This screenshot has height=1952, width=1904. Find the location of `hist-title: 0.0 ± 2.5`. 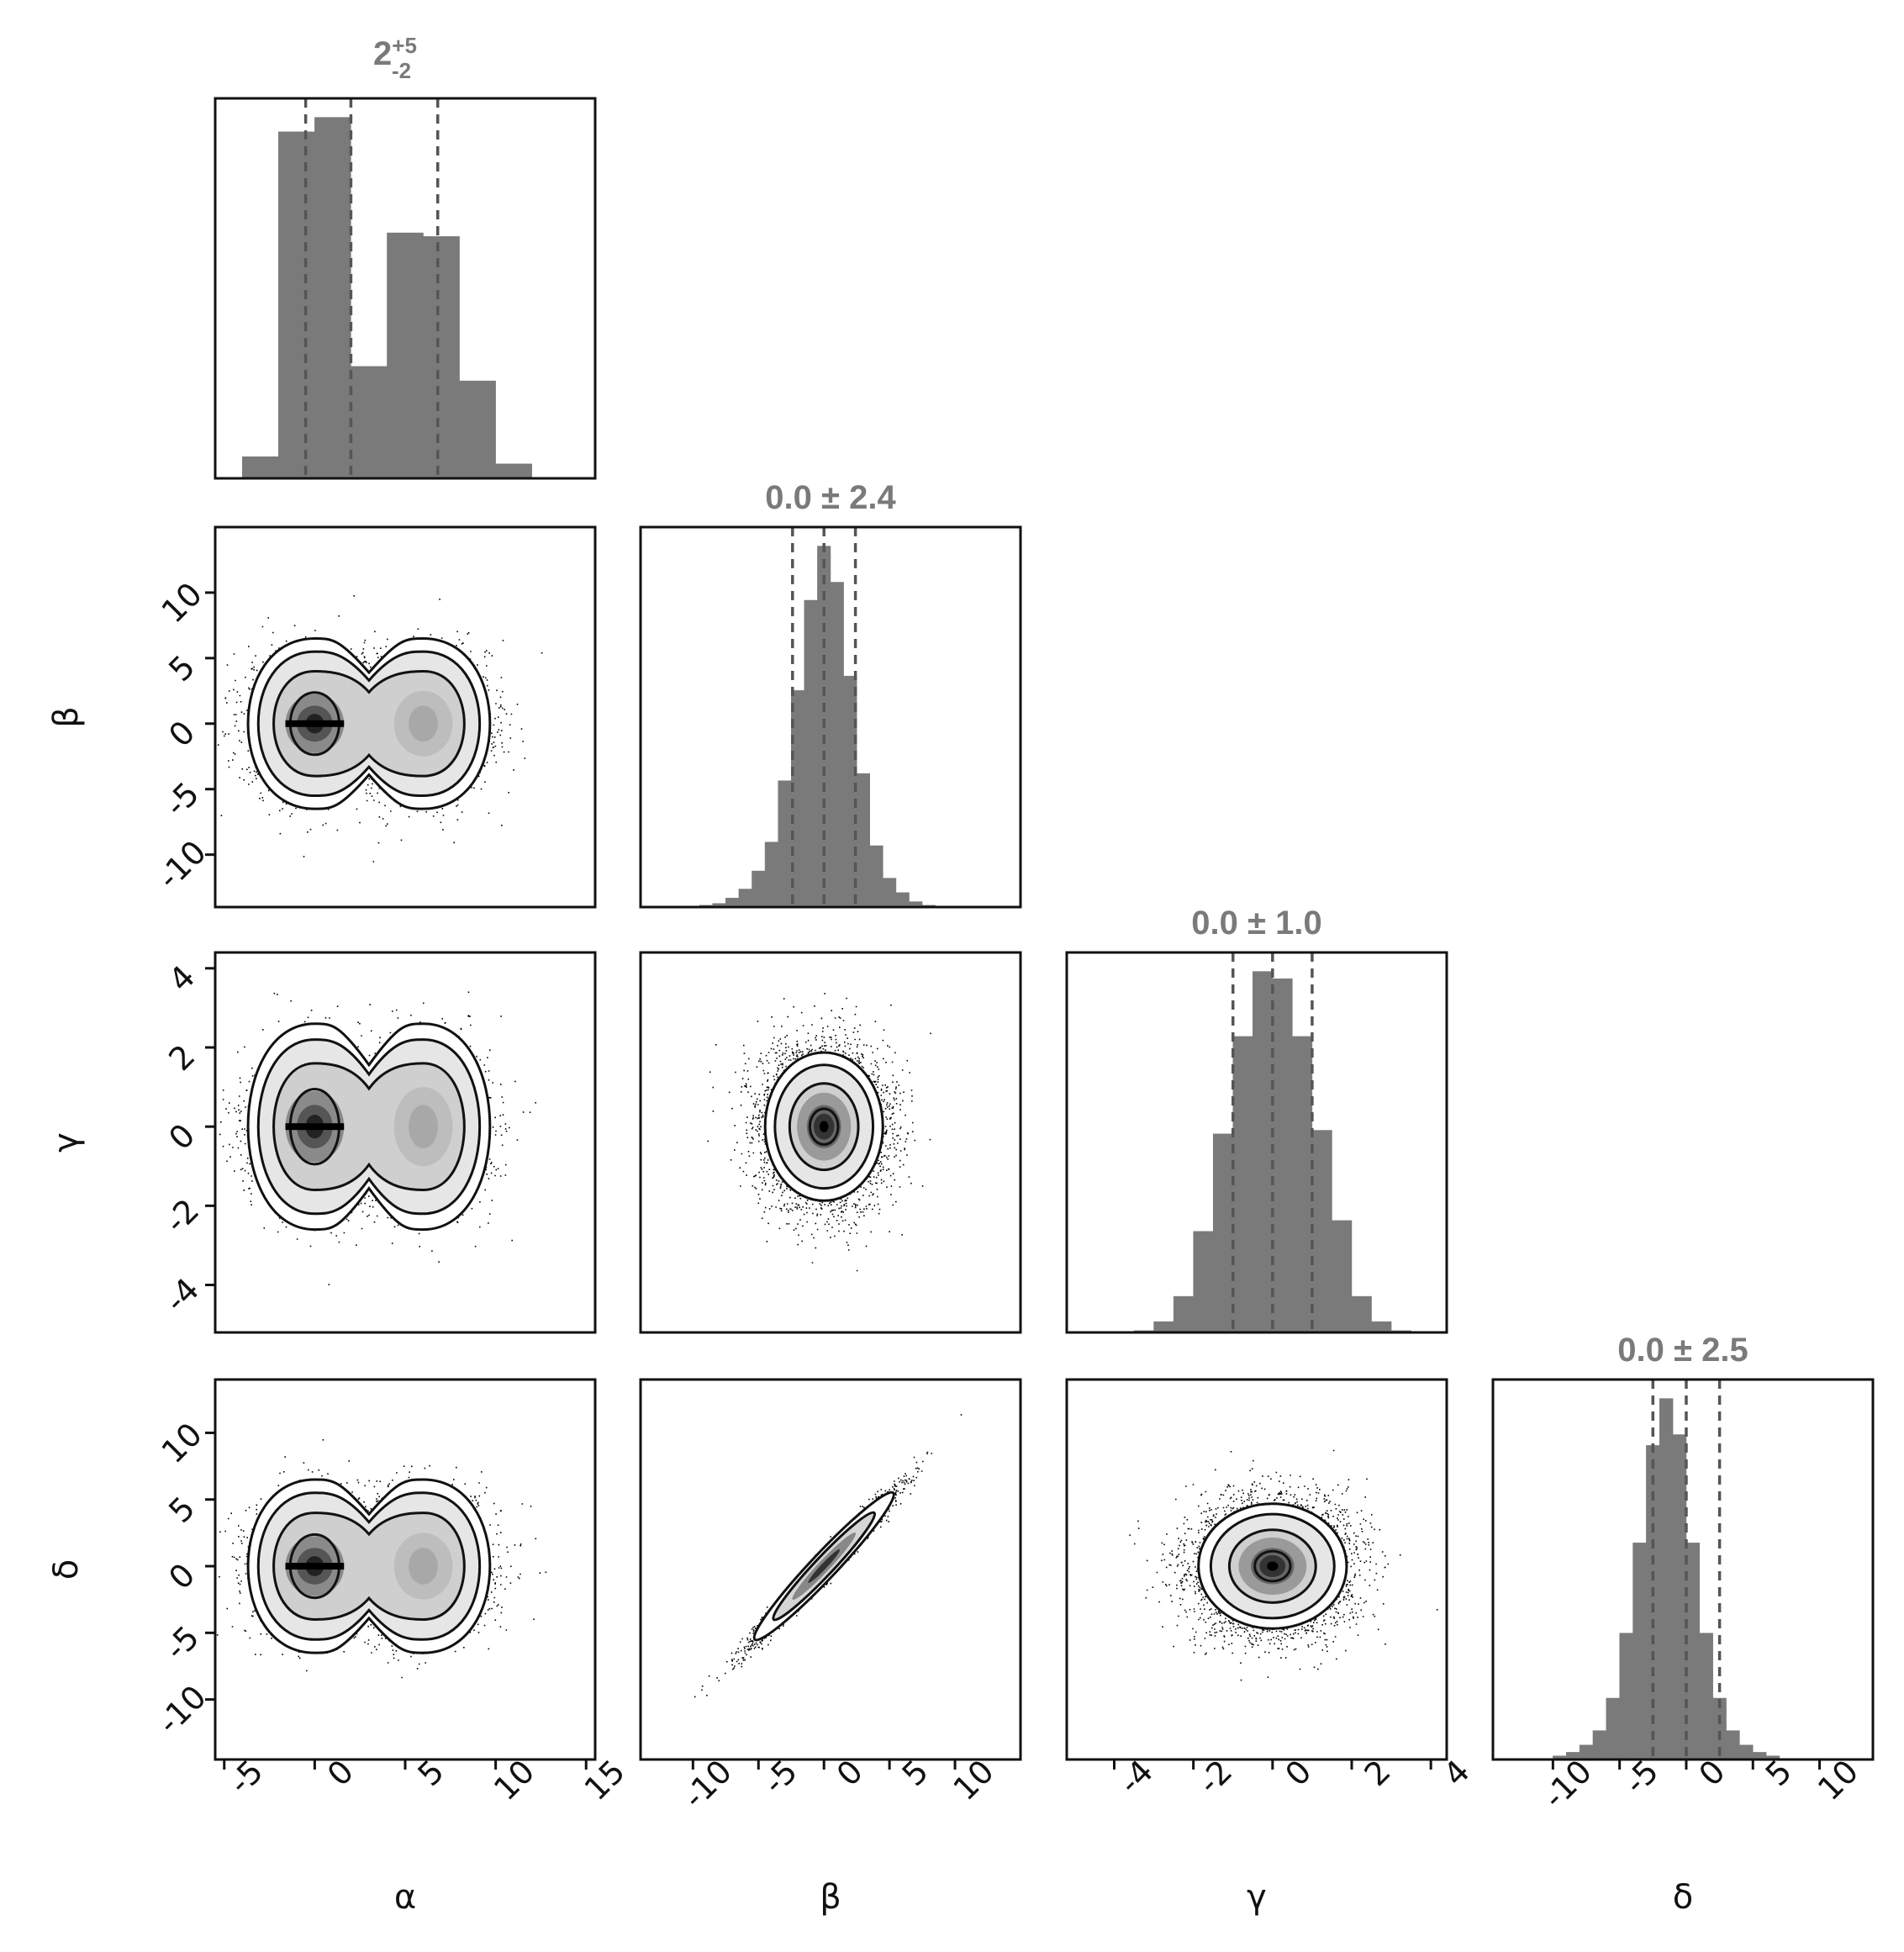

hist-title: 0.0 ± 2.5 is located at coordinates (1682, 1350).